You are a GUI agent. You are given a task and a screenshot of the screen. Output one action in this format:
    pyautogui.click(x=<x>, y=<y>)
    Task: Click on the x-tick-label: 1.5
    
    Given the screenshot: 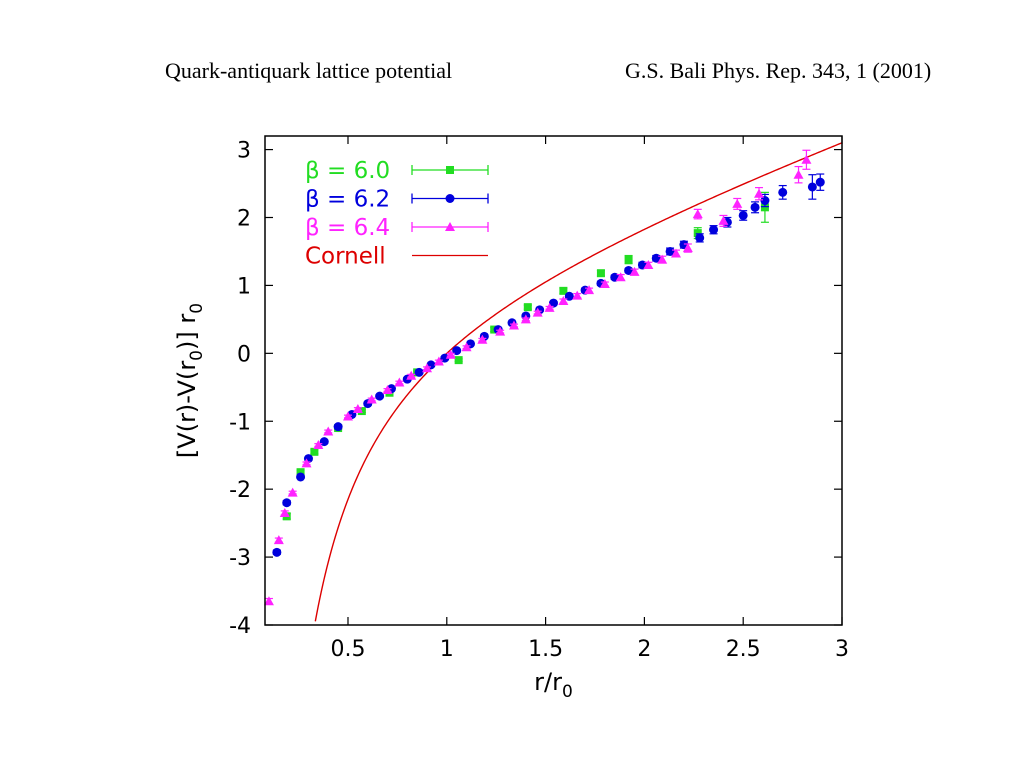 What is the action you would take?
    pyautogui.click(x=545, y=649)
    